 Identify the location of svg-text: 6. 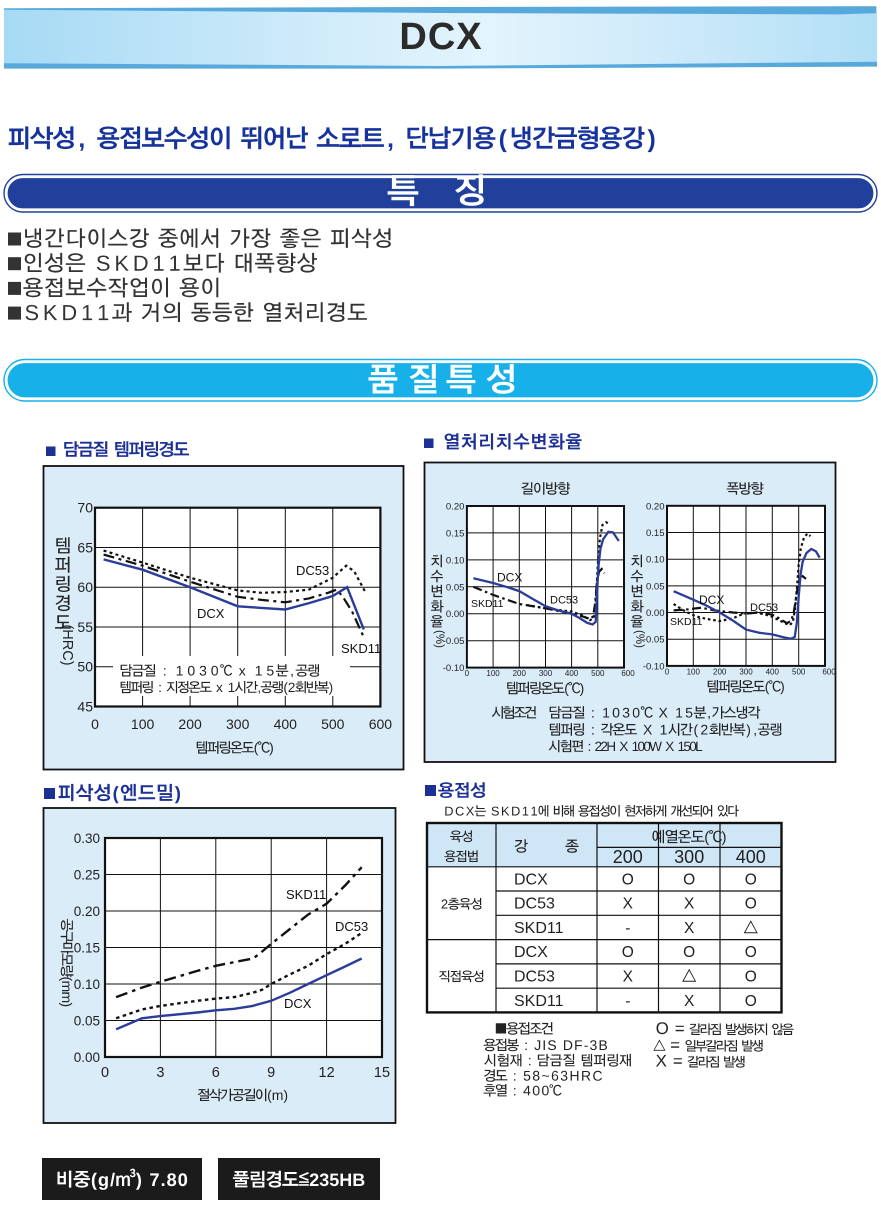
(216, 1073).